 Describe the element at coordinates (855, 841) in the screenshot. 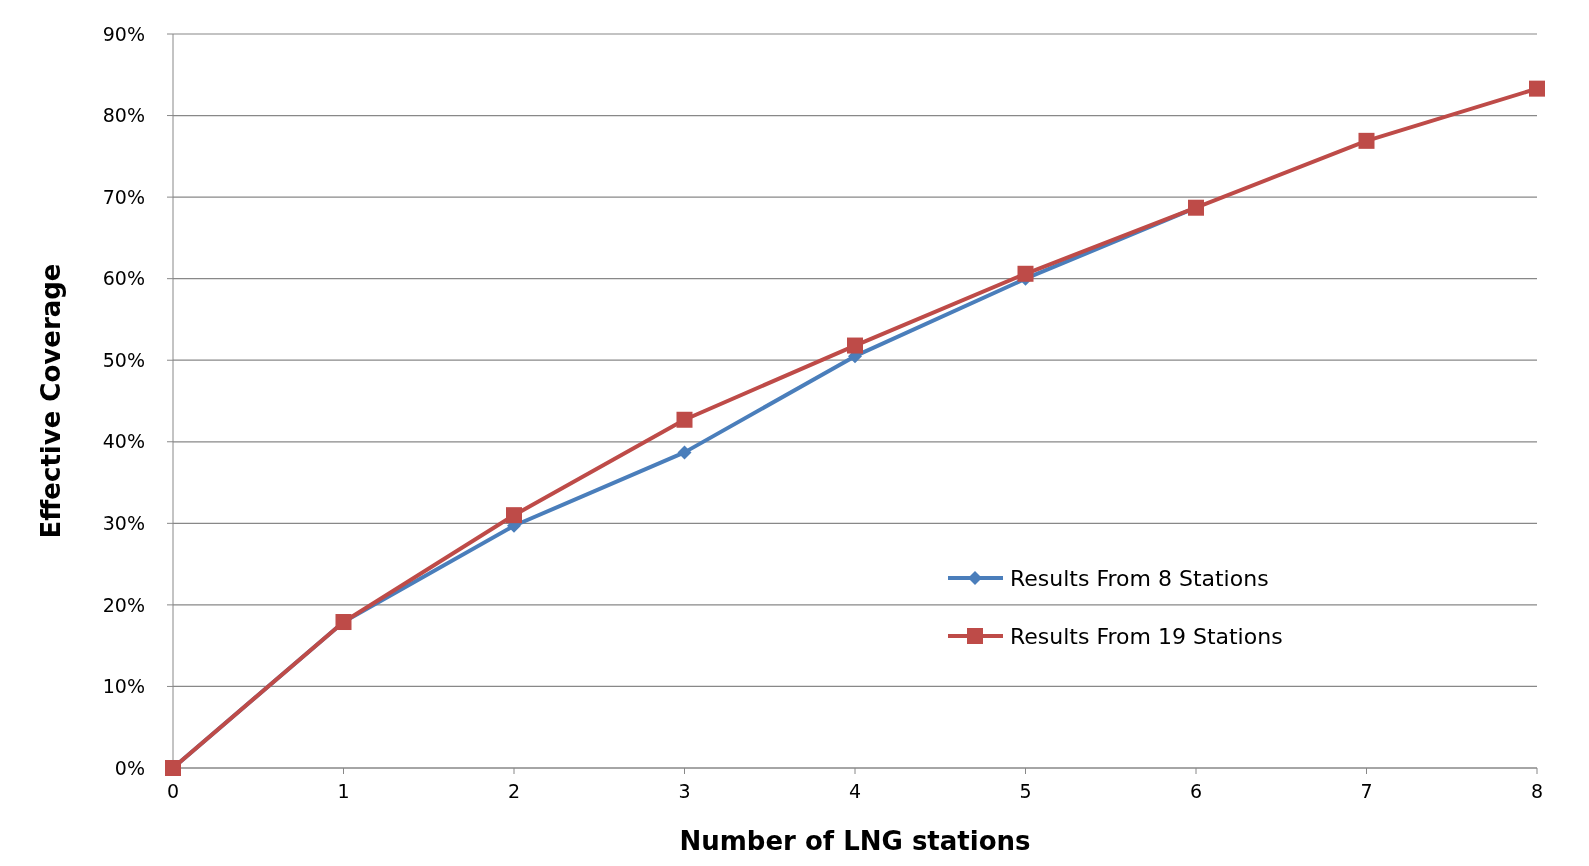

I see `x-axis-title: Number of LNG stations` at that location.